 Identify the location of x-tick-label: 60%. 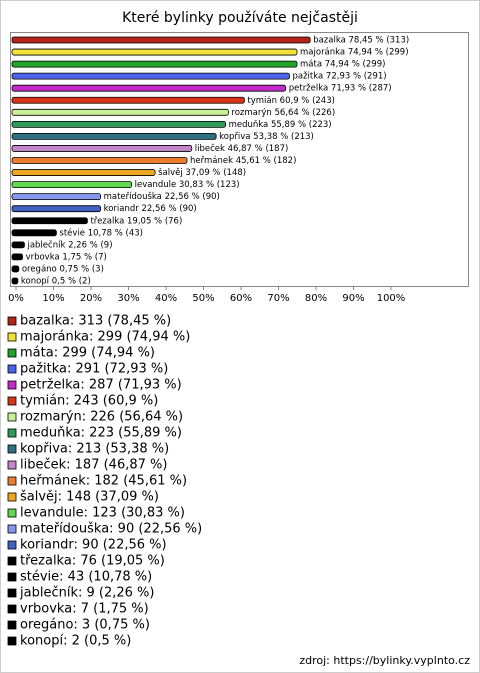
(241, 298).